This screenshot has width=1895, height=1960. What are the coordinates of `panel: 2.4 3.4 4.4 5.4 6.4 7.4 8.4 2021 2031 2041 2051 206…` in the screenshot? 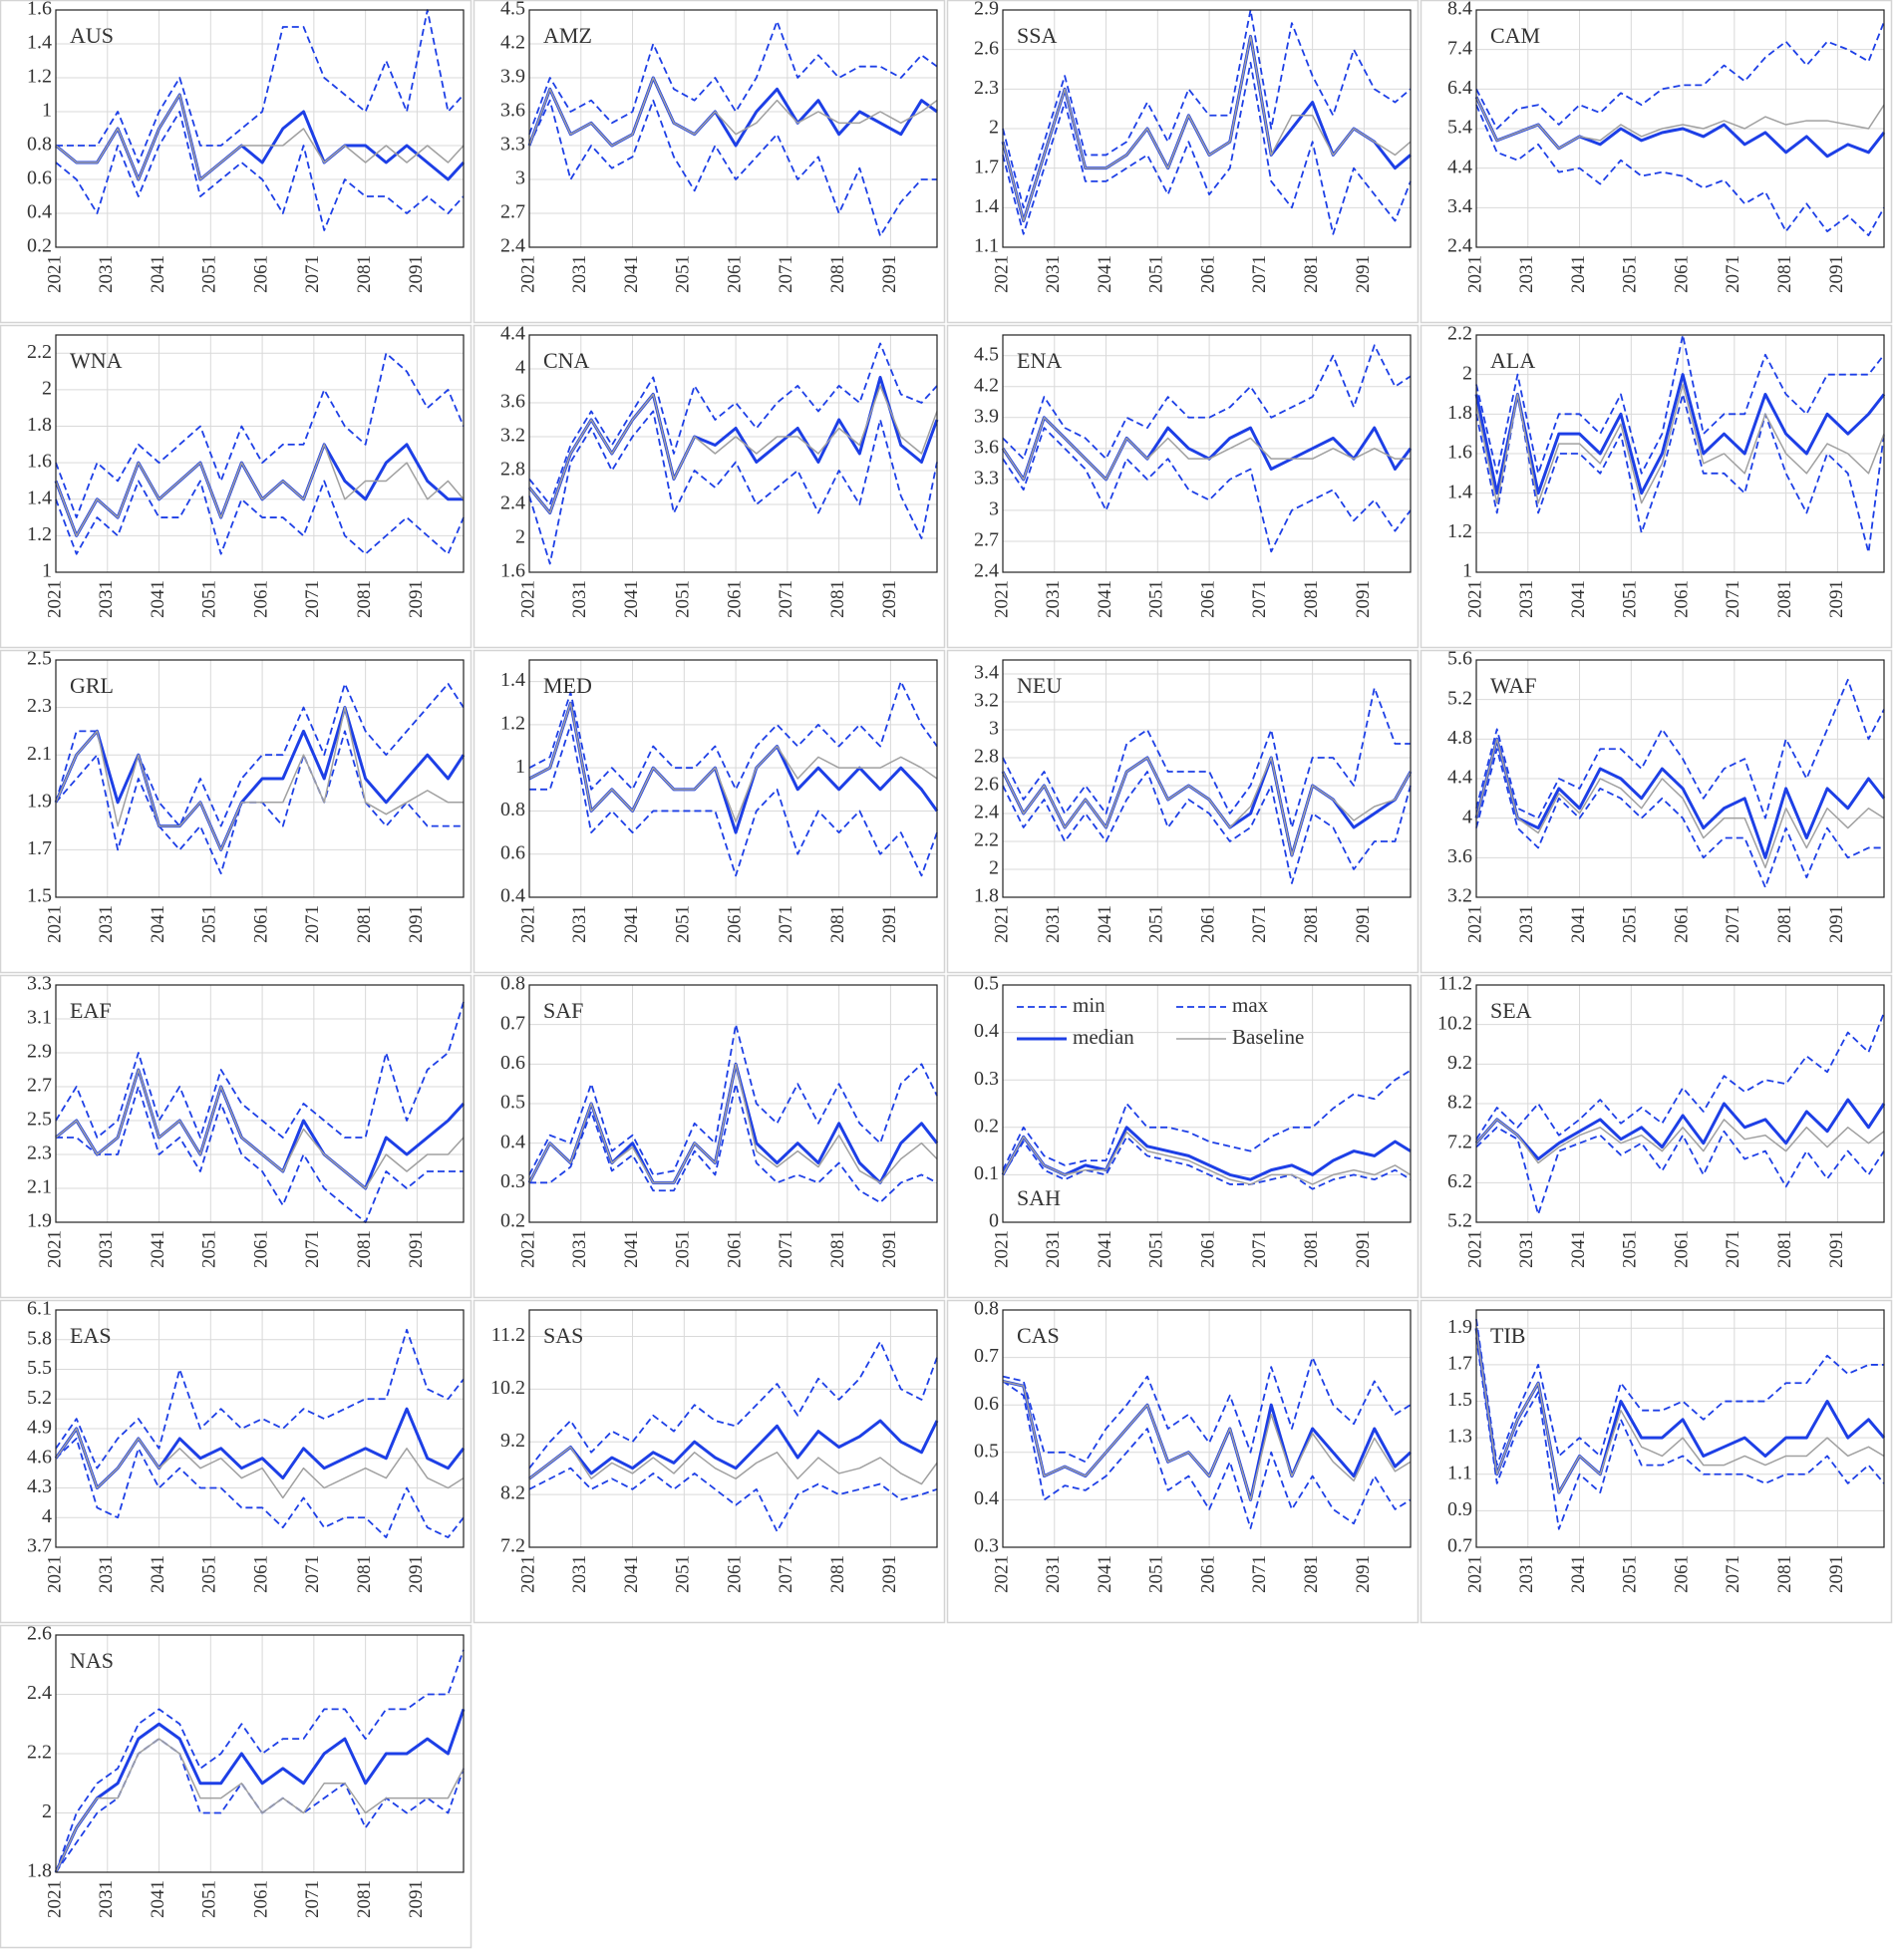 It's located at (1656, 162).